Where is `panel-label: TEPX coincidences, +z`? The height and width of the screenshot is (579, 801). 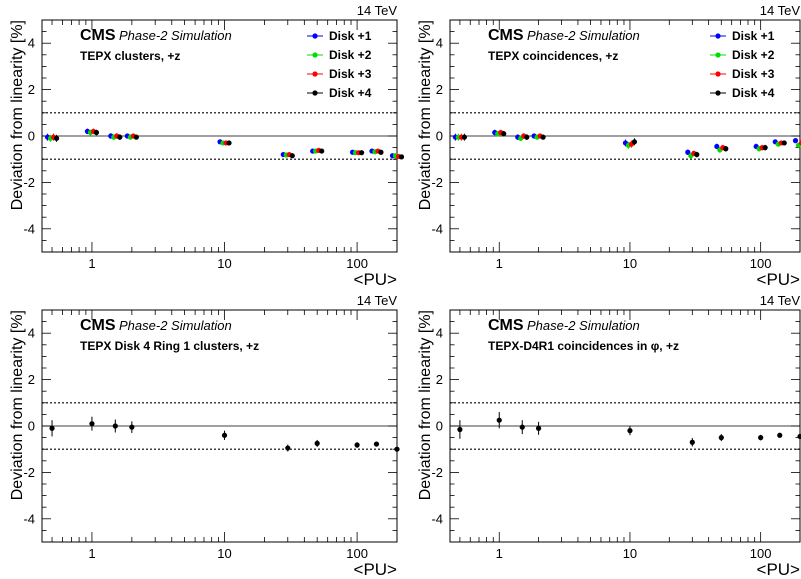
panel-label: TEPX coincidences, +z is located at coordinates (553, 56).